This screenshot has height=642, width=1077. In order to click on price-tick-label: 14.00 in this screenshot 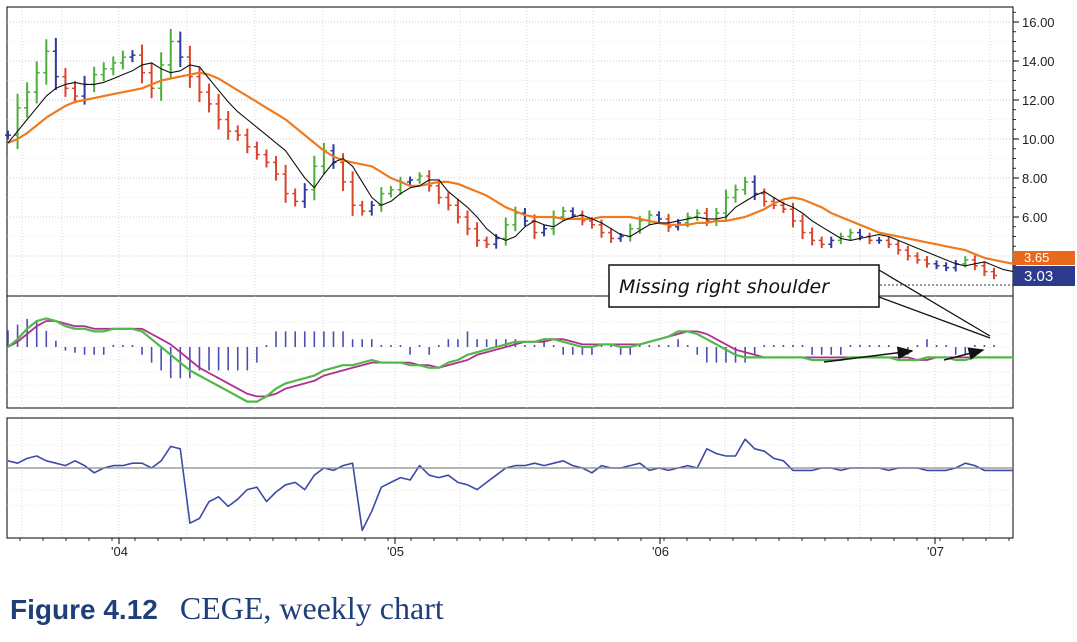, I will do `click(1038, 61)`.